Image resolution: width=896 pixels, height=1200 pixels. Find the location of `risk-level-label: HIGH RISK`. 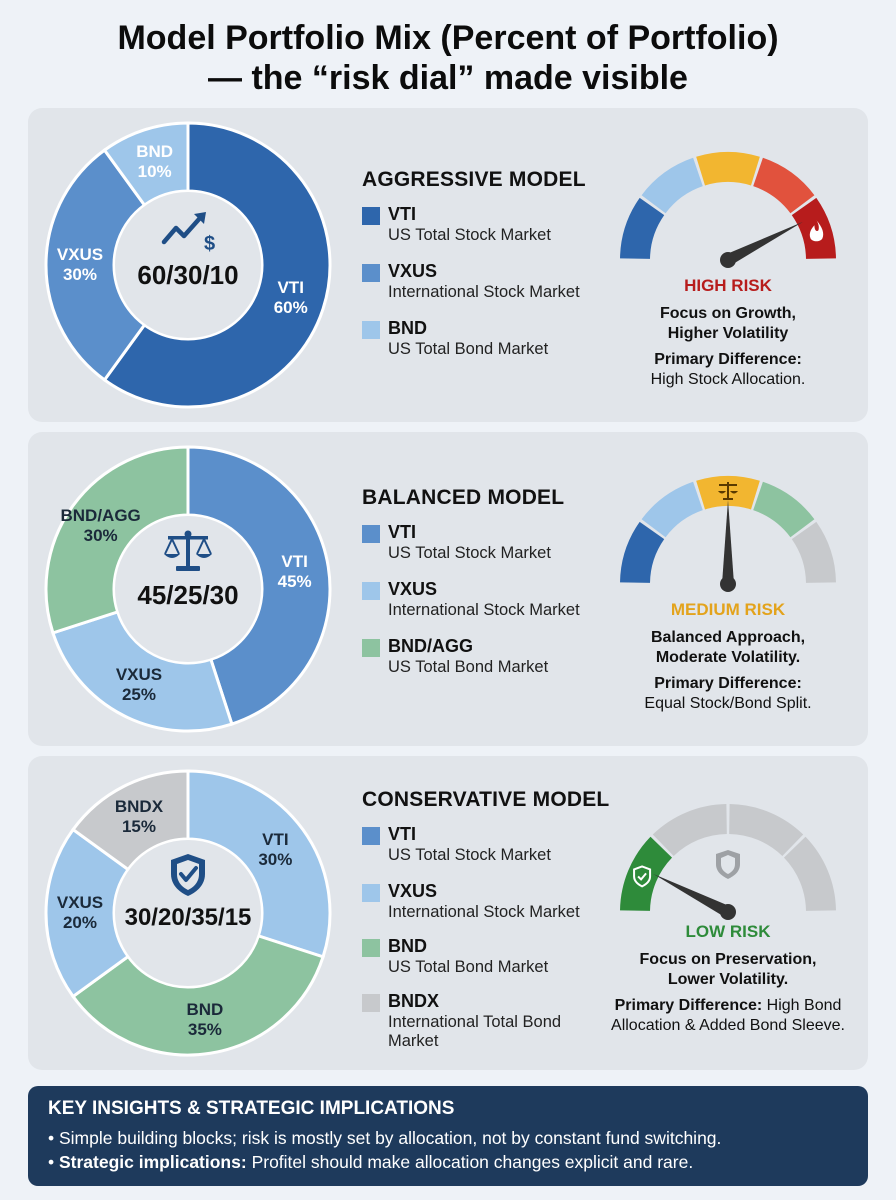

risk-level-label: HIGH RISK is located at coordinates (728, 285).